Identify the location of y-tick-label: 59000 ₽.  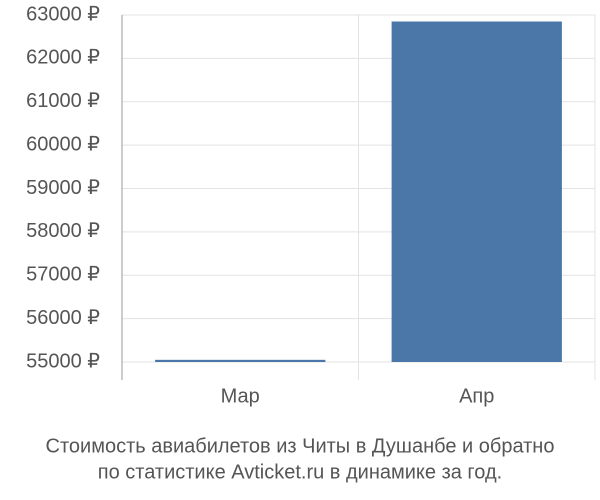
(63, 188).